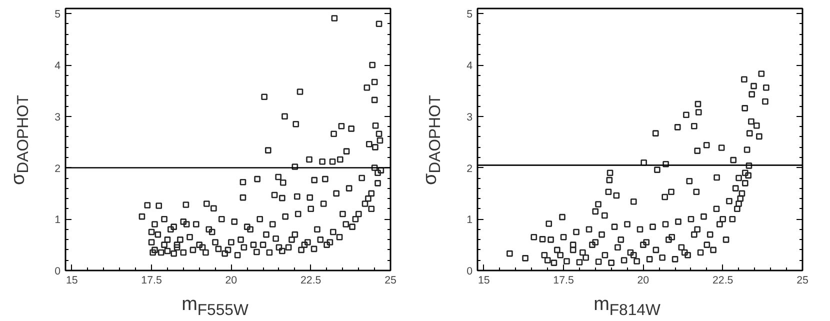  What do you see at coordinates (215, 307) in the screenshot?
I see `x-axis-title: m$_{F555W}$` at bounding box center [215, 307].